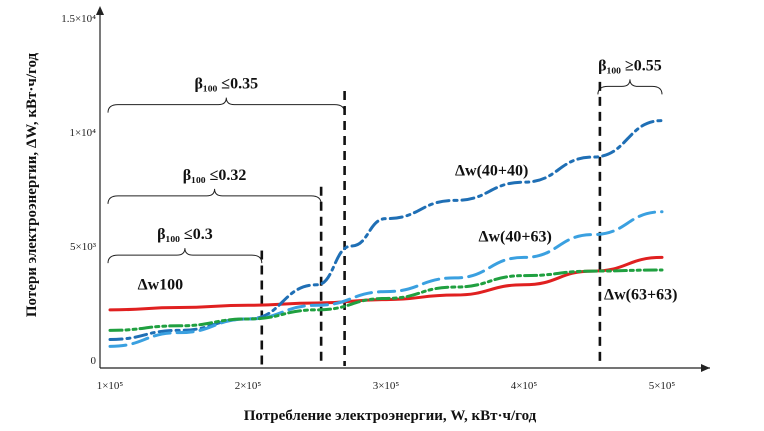  Describe the element at coordinates (390, 416) in the screenshot. I see `x-axis-label: Потребление электроэнергии, W, кВт·ч/год` at that location.